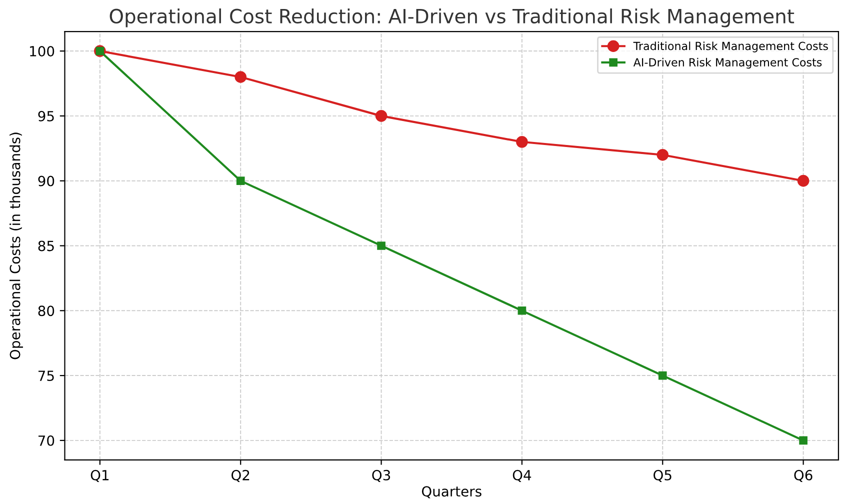 This screenshot has width=841, height=501. I want to click on y-tick-label: 70, so click(46, 440).